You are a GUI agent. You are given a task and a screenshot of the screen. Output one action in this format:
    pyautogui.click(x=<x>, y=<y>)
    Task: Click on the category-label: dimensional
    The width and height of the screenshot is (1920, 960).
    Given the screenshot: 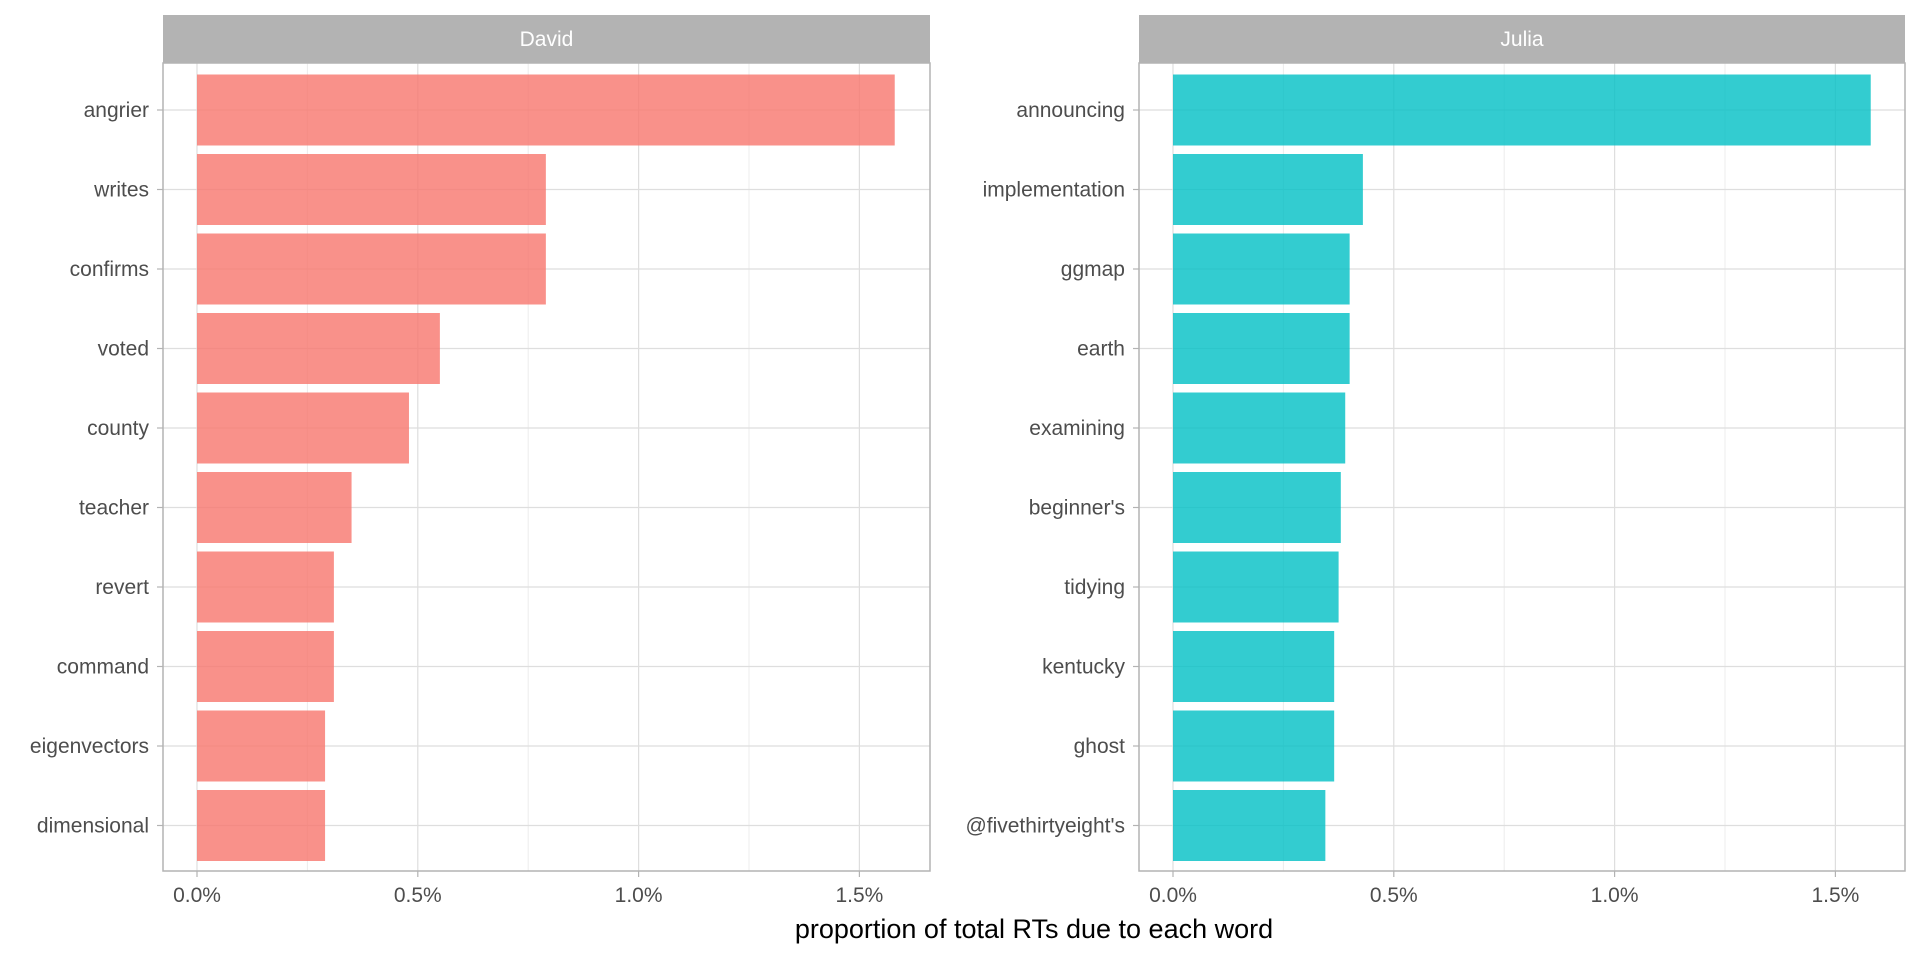 What is the action you would take?
    pyautogui.click(x=93, y=826)
    